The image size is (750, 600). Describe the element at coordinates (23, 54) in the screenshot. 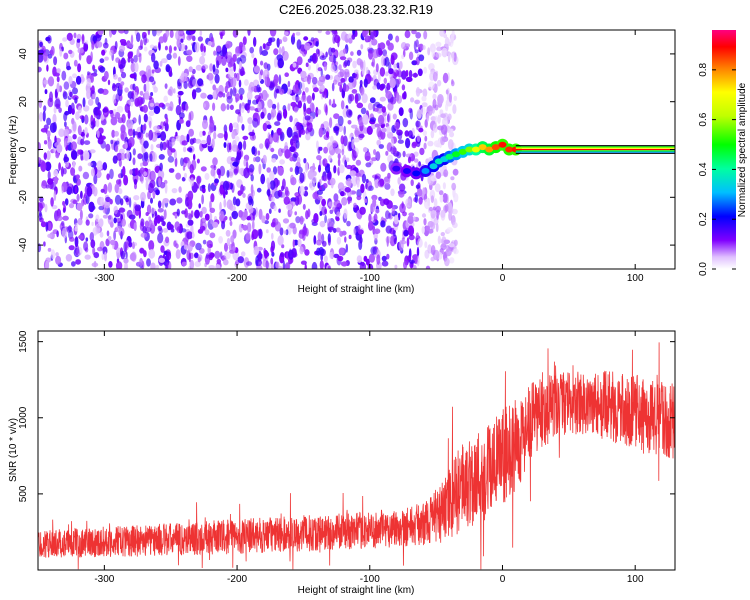

I see `spectrogram-ytick-label: 40` at that location.